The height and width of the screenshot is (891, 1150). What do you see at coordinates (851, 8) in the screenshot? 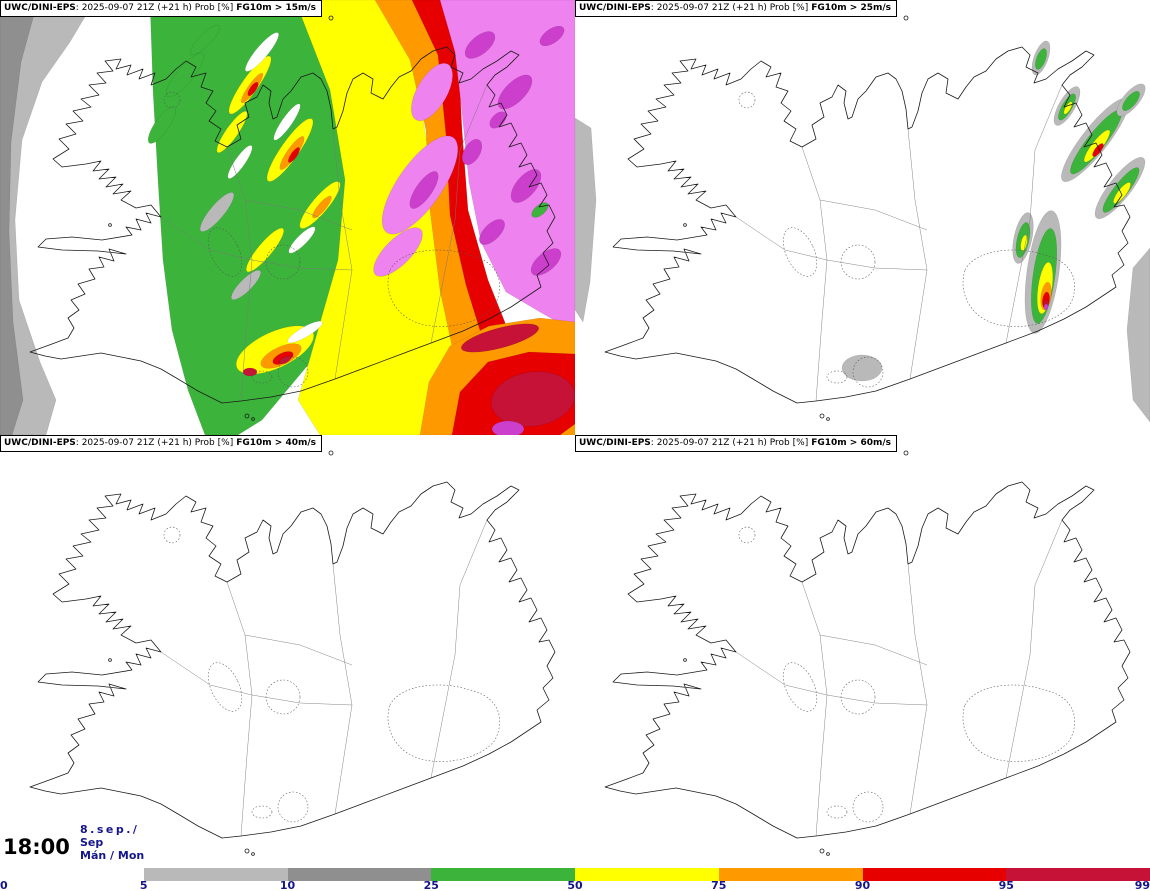
I see `threshold-label: FG10m > 25m/s` at bounding box center [851, 8].